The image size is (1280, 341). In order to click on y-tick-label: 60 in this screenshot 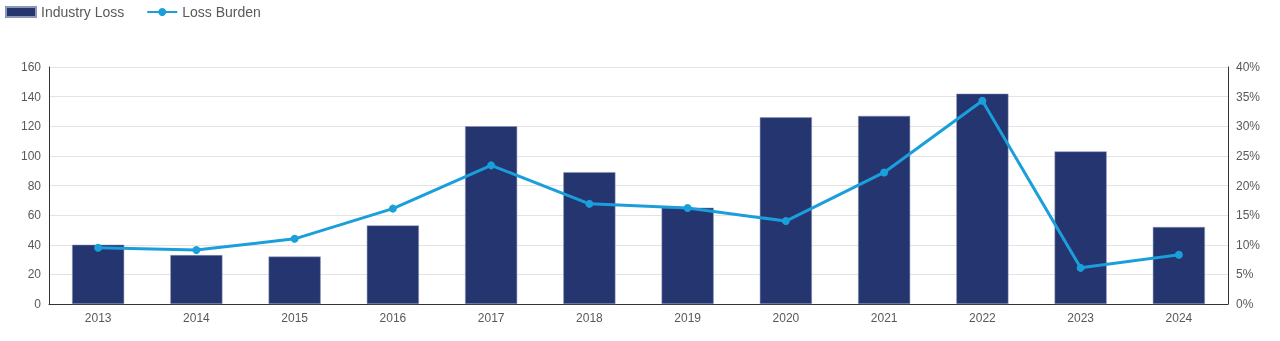, I will do `click(34, 215)`.